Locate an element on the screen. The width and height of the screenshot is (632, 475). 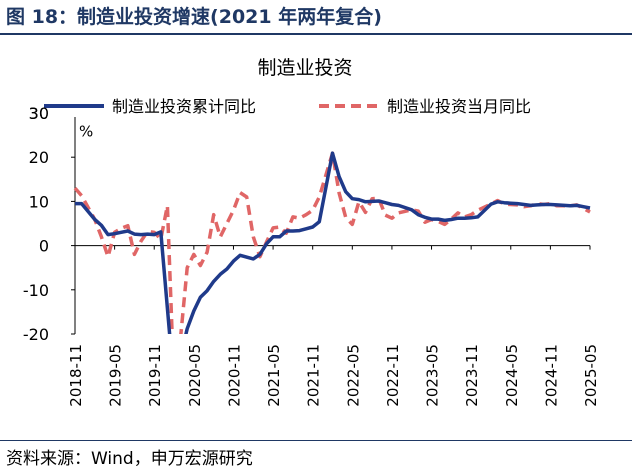
figure-title: 图 18：制造业投资增速(2021 年两年复合) is located at coordinates (194, 17).